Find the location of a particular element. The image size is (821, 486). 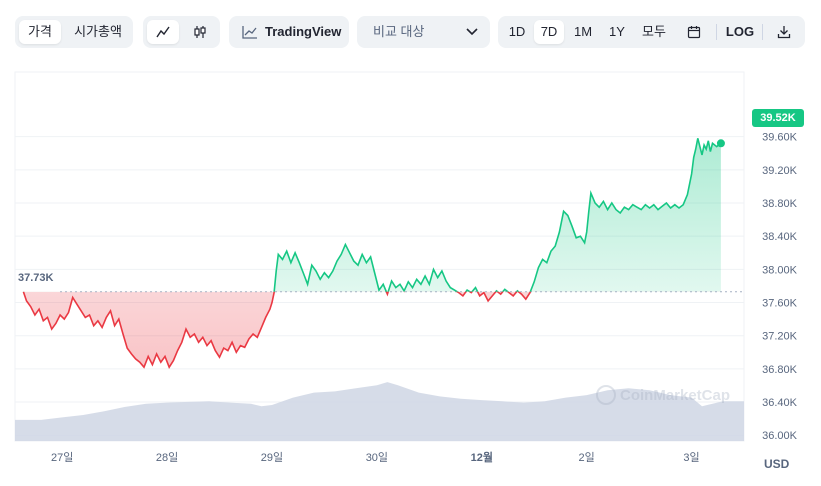

x-tick-label: 12월 is located at coordinates (482, 457).